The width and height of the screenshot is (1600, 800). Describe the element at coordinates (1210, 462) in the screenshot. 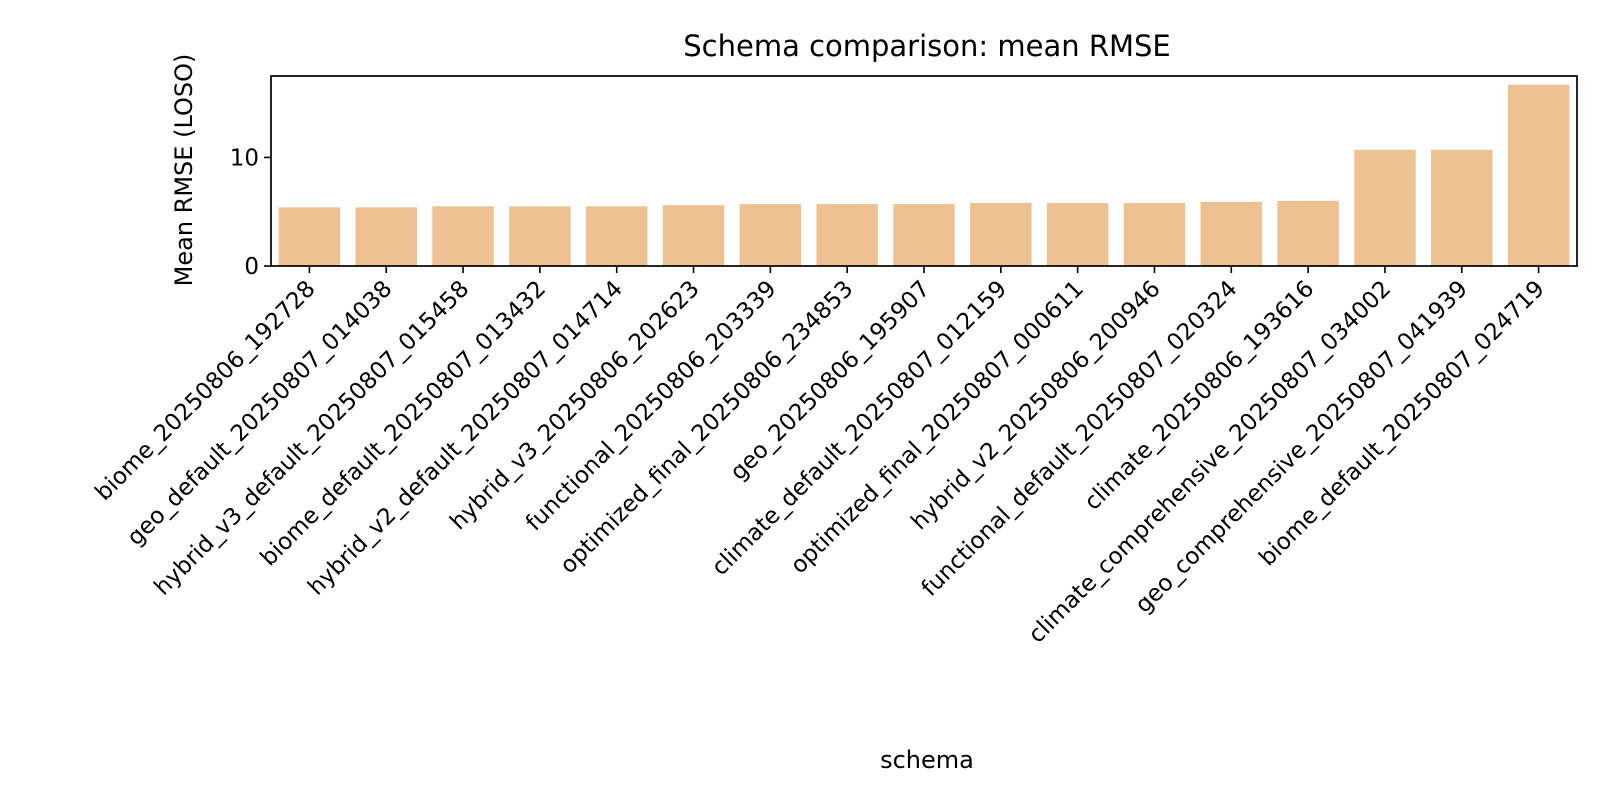

I see `x-tick-label-14: climate_comprehensive_20250807_034002` at that location.